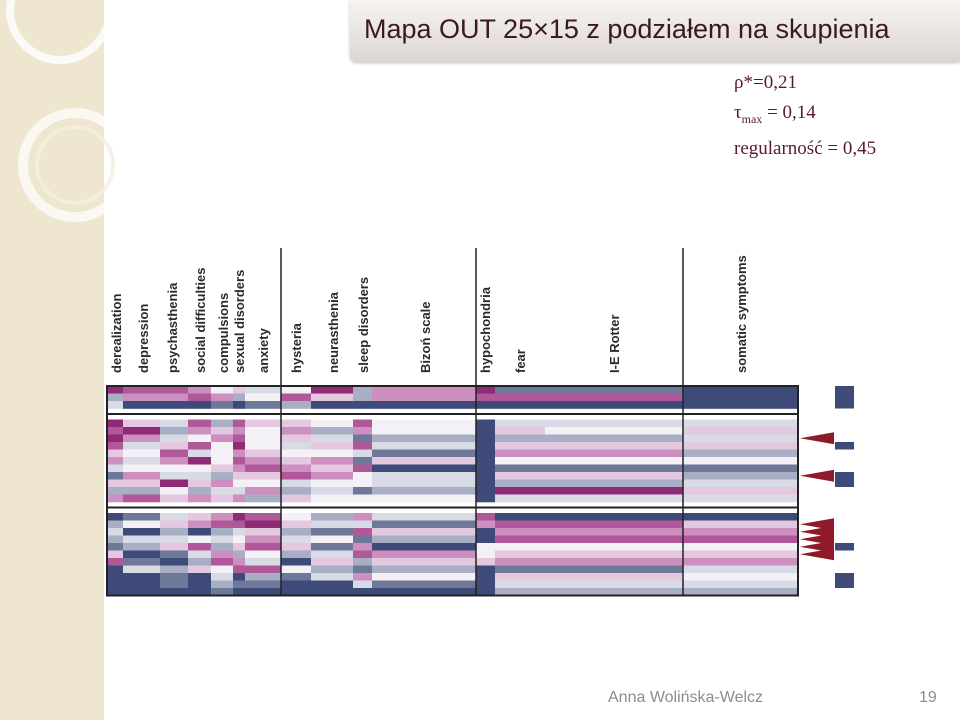 This screenshot has width=960, height=720. What do you see at coordinates (60, 32) in the screenshot?
I see `decor-ring-top` at bounding box center [60, 32].